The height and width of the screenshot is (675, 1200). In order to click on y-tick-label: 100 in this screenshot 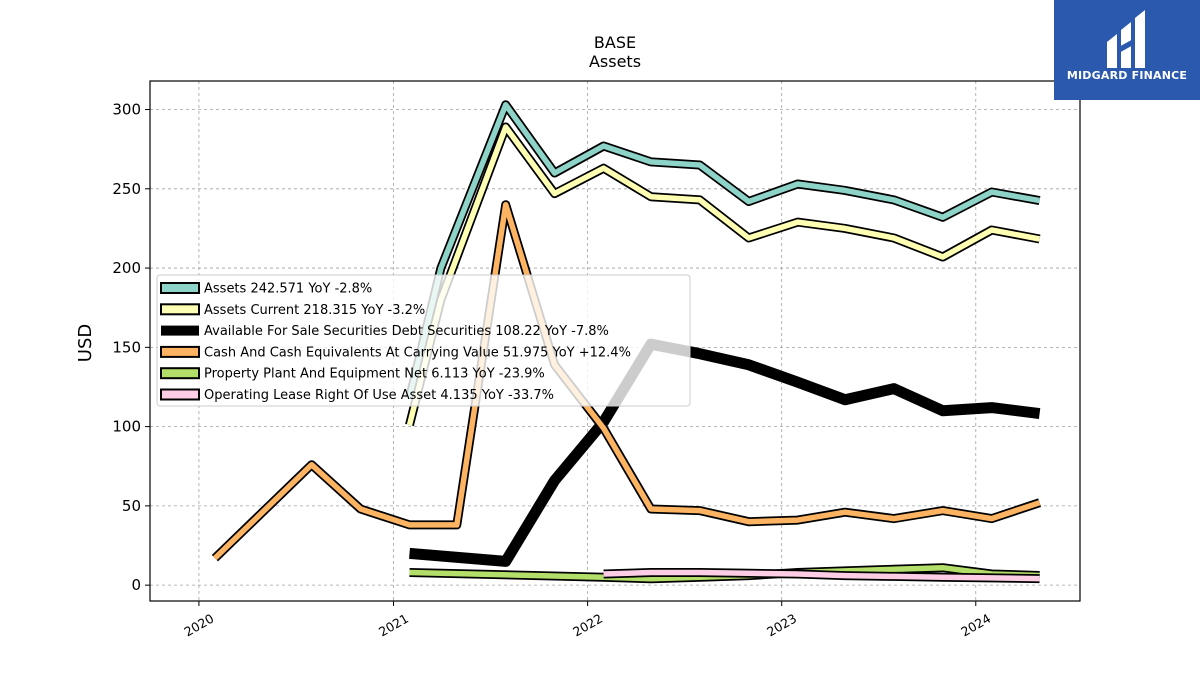, I will do `click(126, 427)`.